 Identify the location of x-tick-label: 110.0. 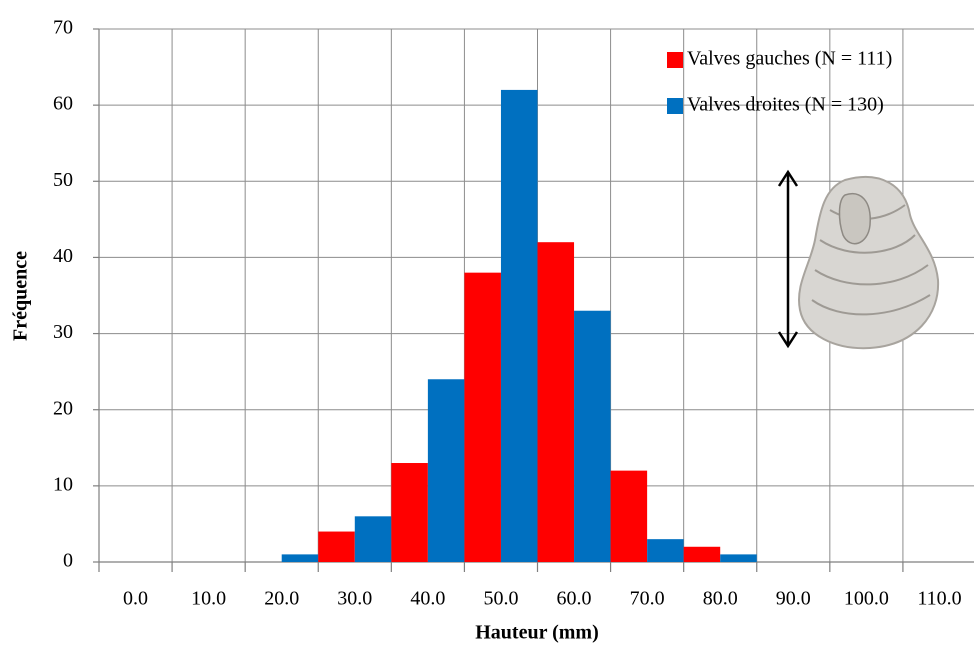
(939, 599).